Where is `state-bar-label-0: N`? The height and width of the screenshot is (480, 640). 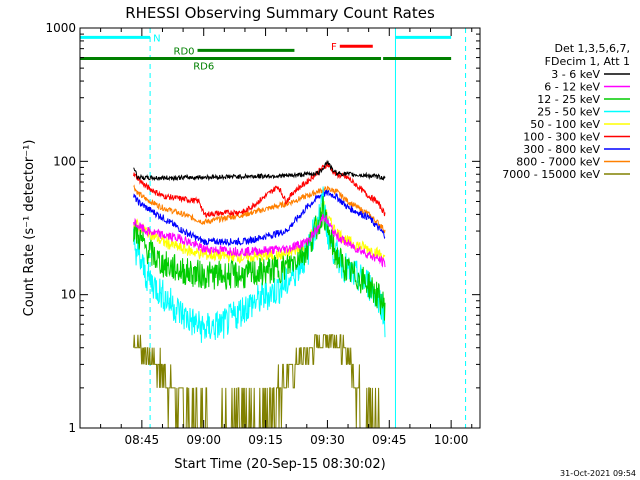 state-bar-label-0: N is located at coordinates (156, 38).